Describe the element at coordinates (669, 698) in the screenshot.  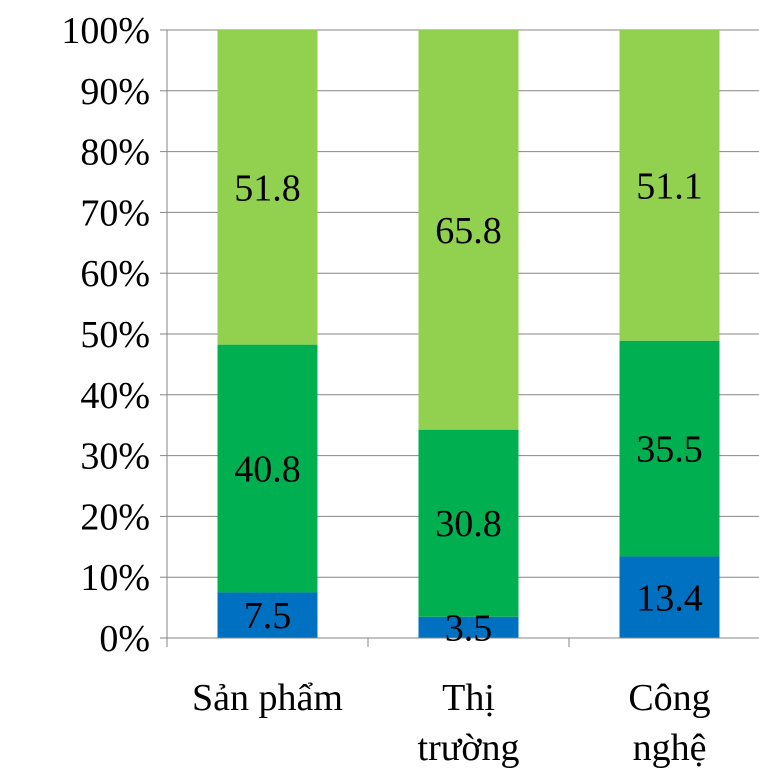
I see `category-label: Công` at that location.